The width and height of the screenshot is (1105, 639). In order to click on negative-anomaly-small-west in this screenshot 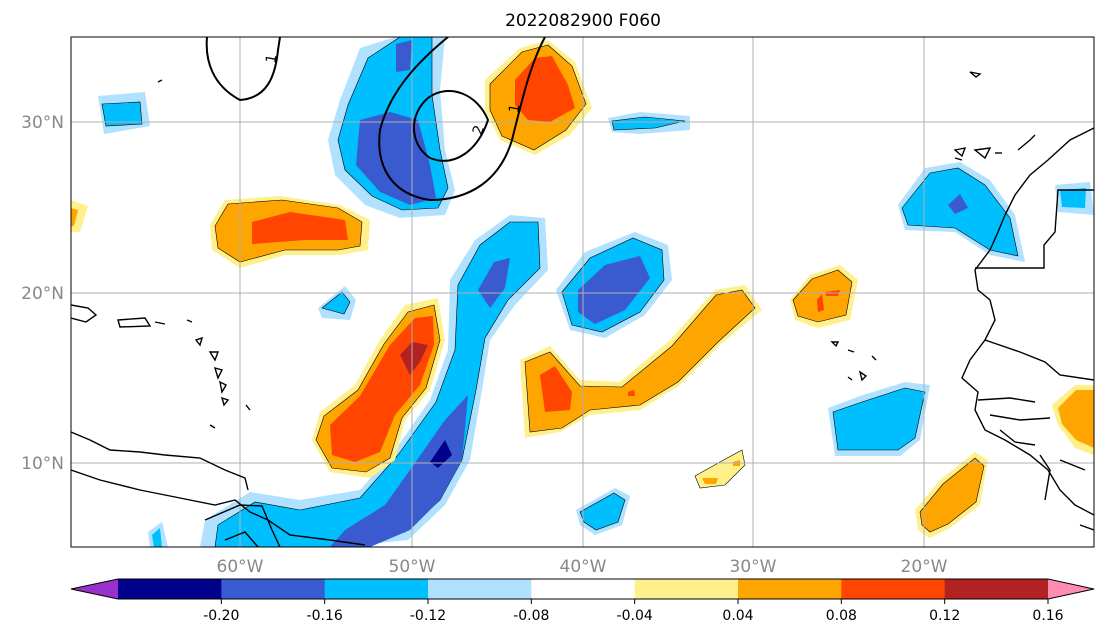, I will do `click(337, 303)`.